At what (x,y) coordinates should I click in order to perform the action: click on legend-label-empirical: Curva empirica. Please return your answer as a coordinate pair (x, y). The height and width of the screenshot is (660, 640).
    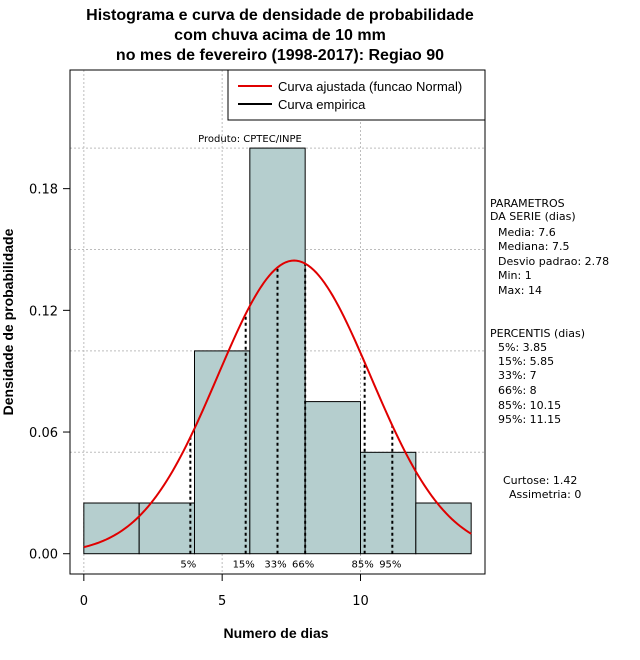
    Looking at the image, I should click on (322, 104).